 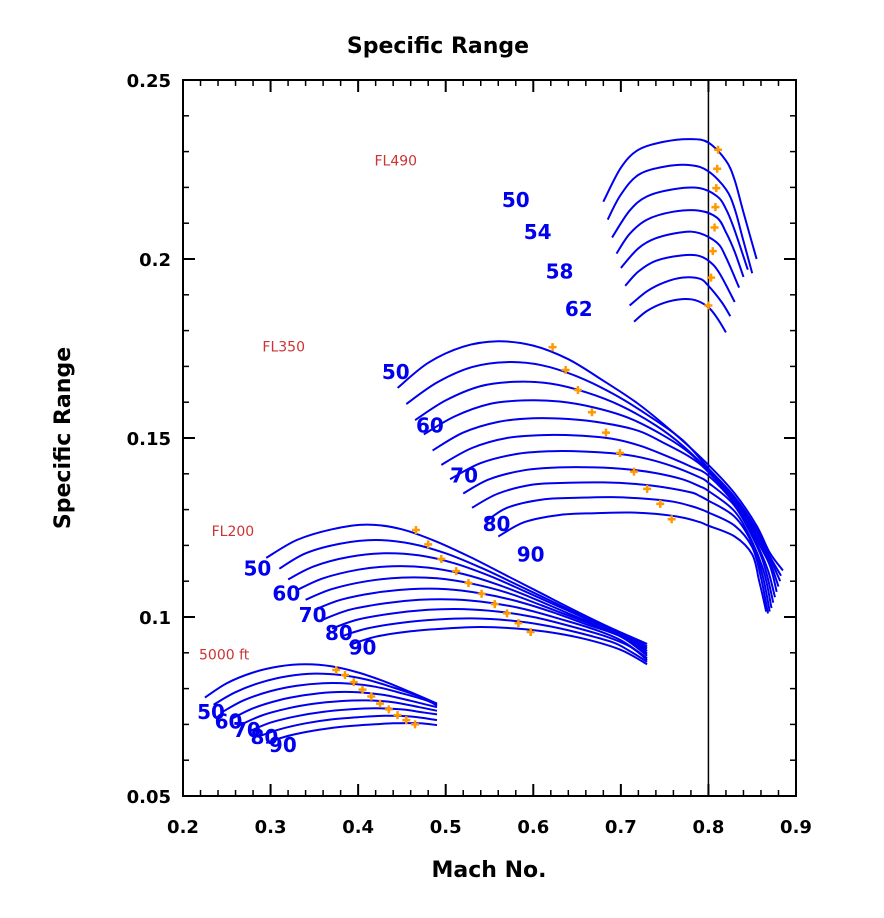 I want to click on weight-label: 58, so click(x=560, y=272).